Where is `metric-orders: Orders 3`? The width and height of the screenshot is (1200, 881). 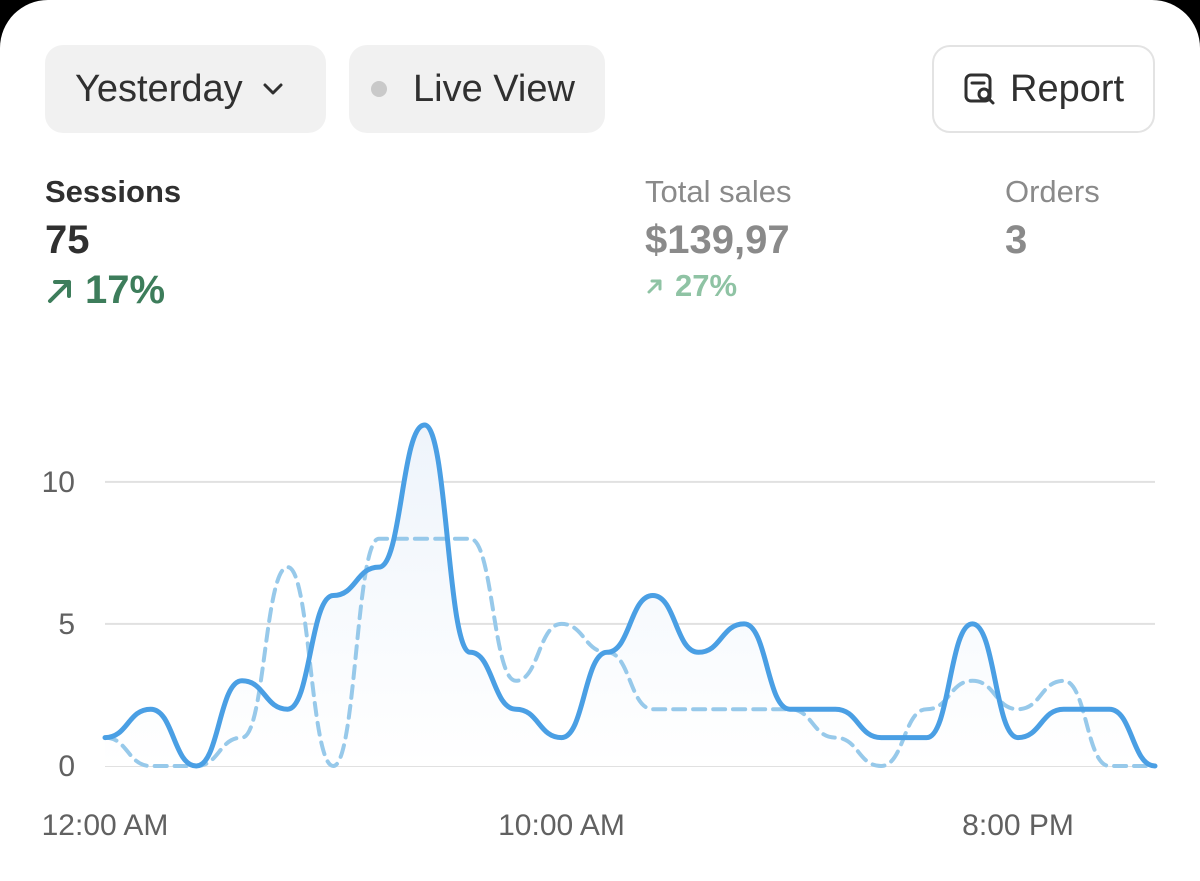 metric-orders: Orders 3 is located at coordinates (1052, 219).